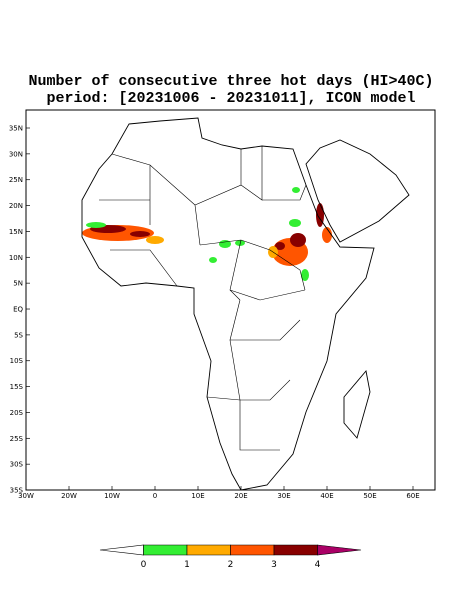 Image resolution: width=463 pixels, height=600 pixels. I want to click on lon-label: 10E, so click(197, 496).